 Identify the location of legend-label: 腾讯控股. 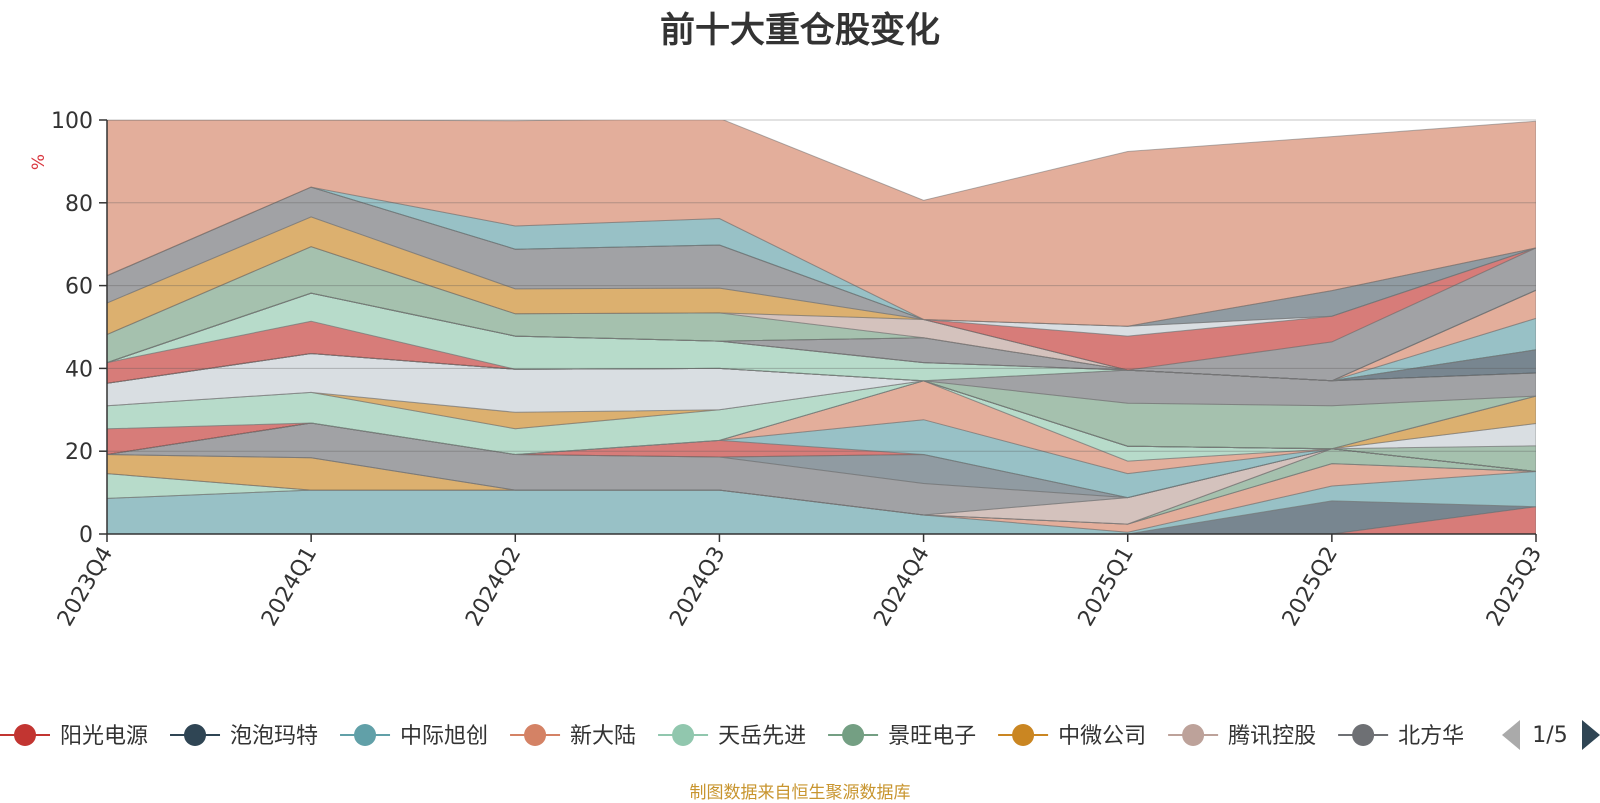
(1272, 736).